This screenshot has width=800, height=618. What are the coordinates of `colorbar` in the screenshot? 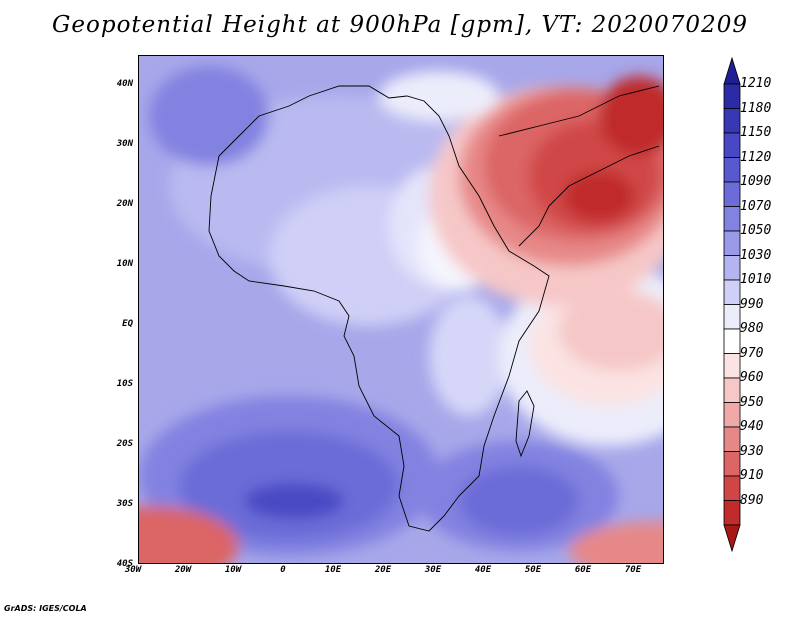 It's located at (732, 304).